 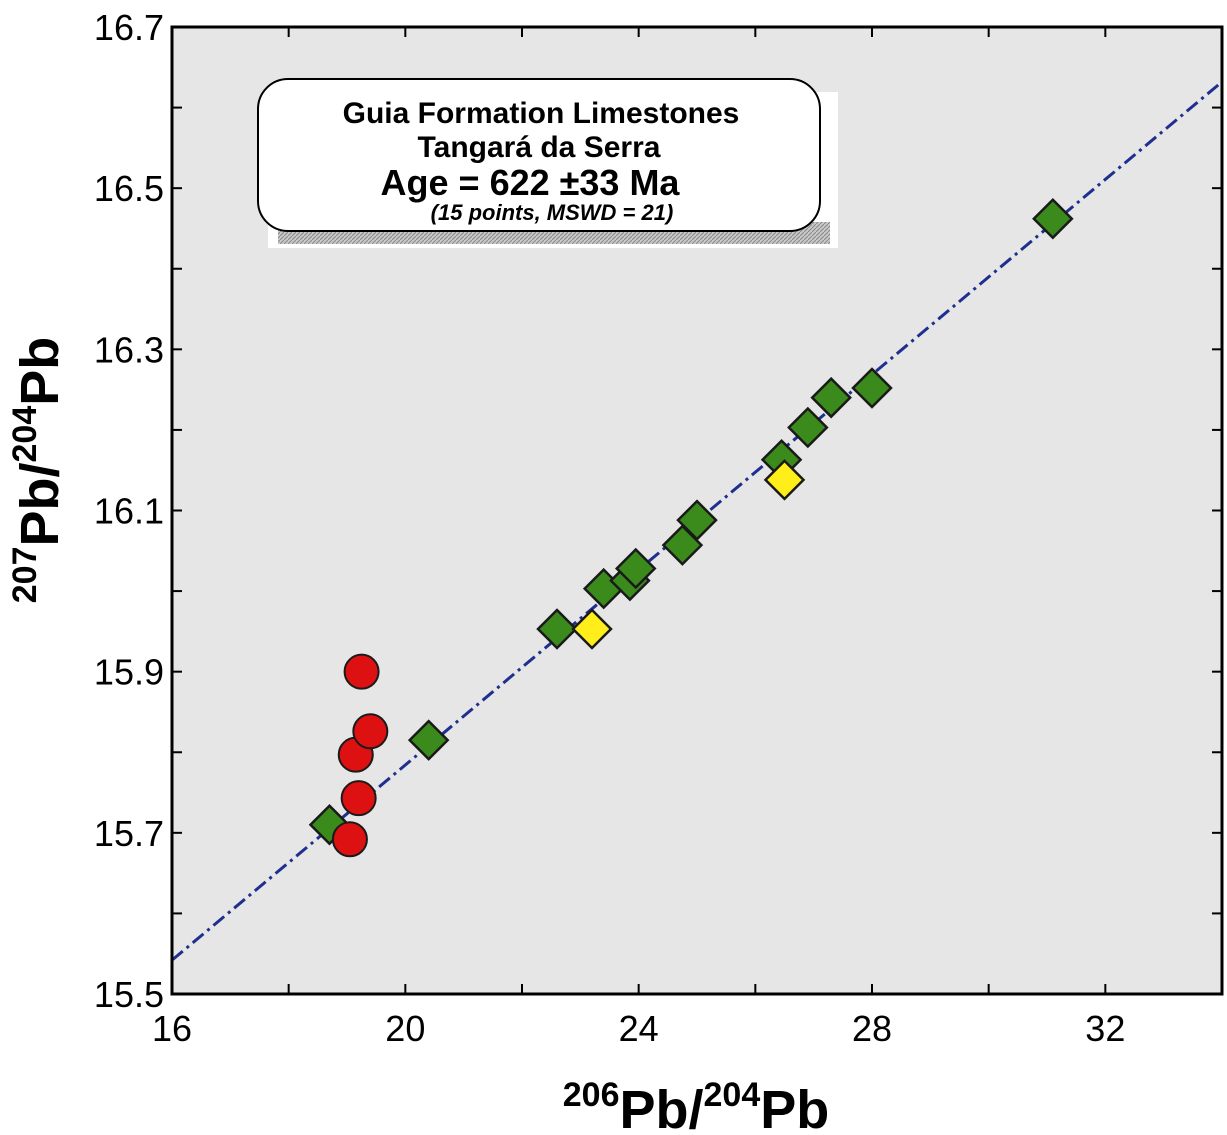 I want to click on annotation-frame, so click(x=539, y=155).